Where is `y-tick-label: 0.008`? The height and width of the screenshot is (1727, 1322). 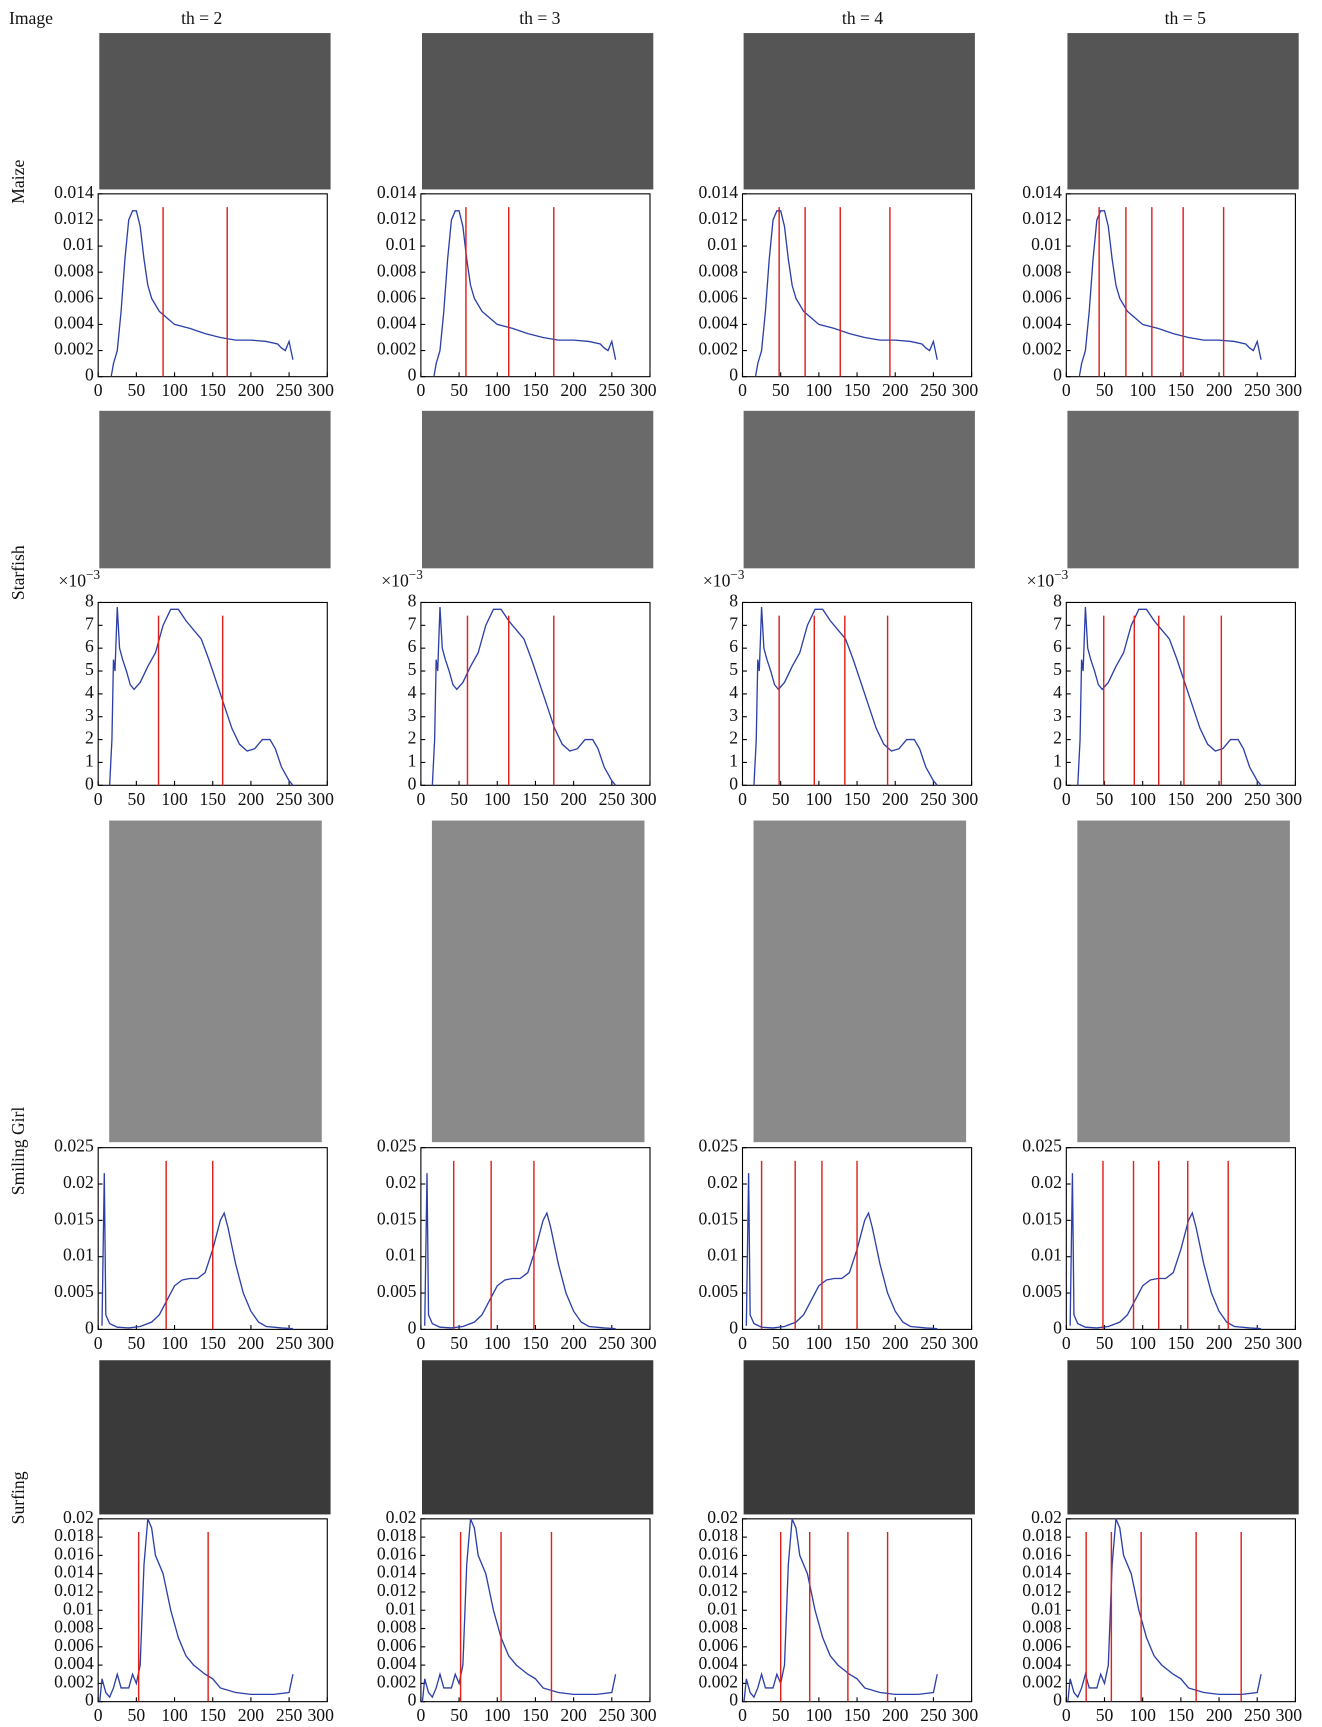
y-tick-label: 0.008 is located at coordinates (397, 1627).